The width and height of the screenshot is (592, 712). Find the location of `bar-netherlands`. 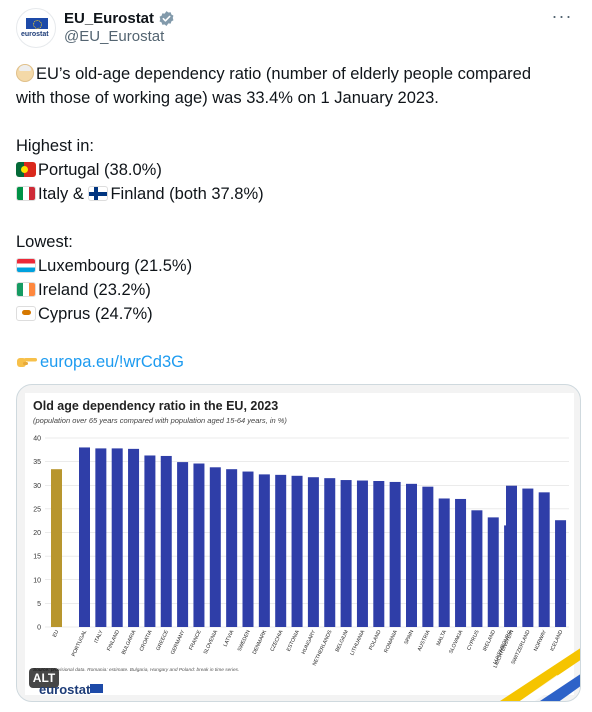

bar-netherlands is located at coordinates (330, 552).